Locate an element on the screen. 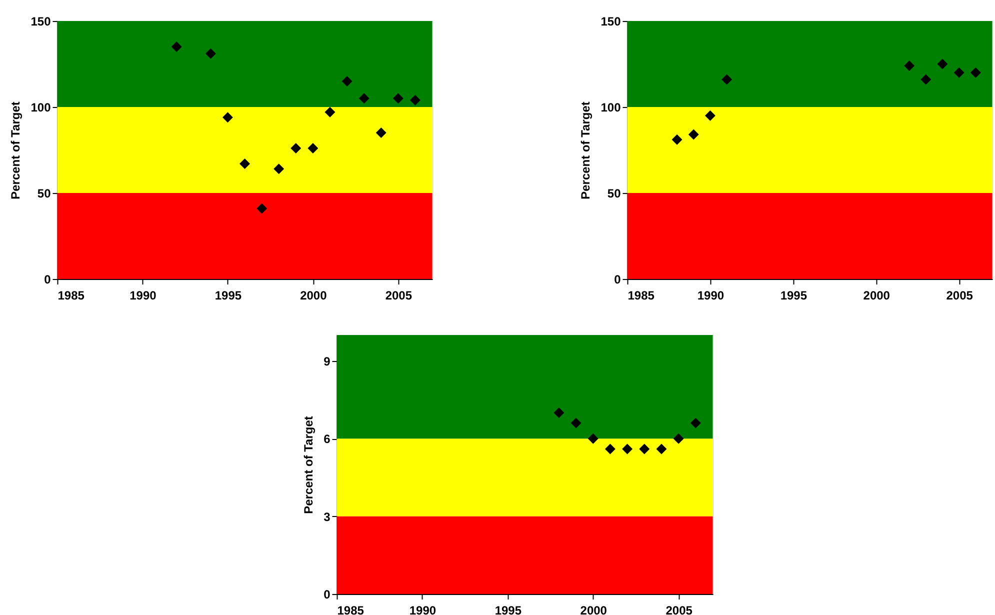  y-tick-label: 3 is located at coordinates (327, 517).